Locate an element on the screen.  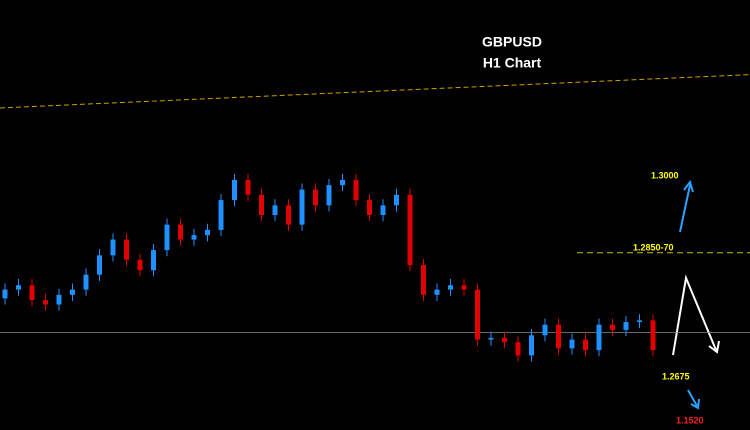
support-label: 1.2675 is located at coordinates (676, 376).